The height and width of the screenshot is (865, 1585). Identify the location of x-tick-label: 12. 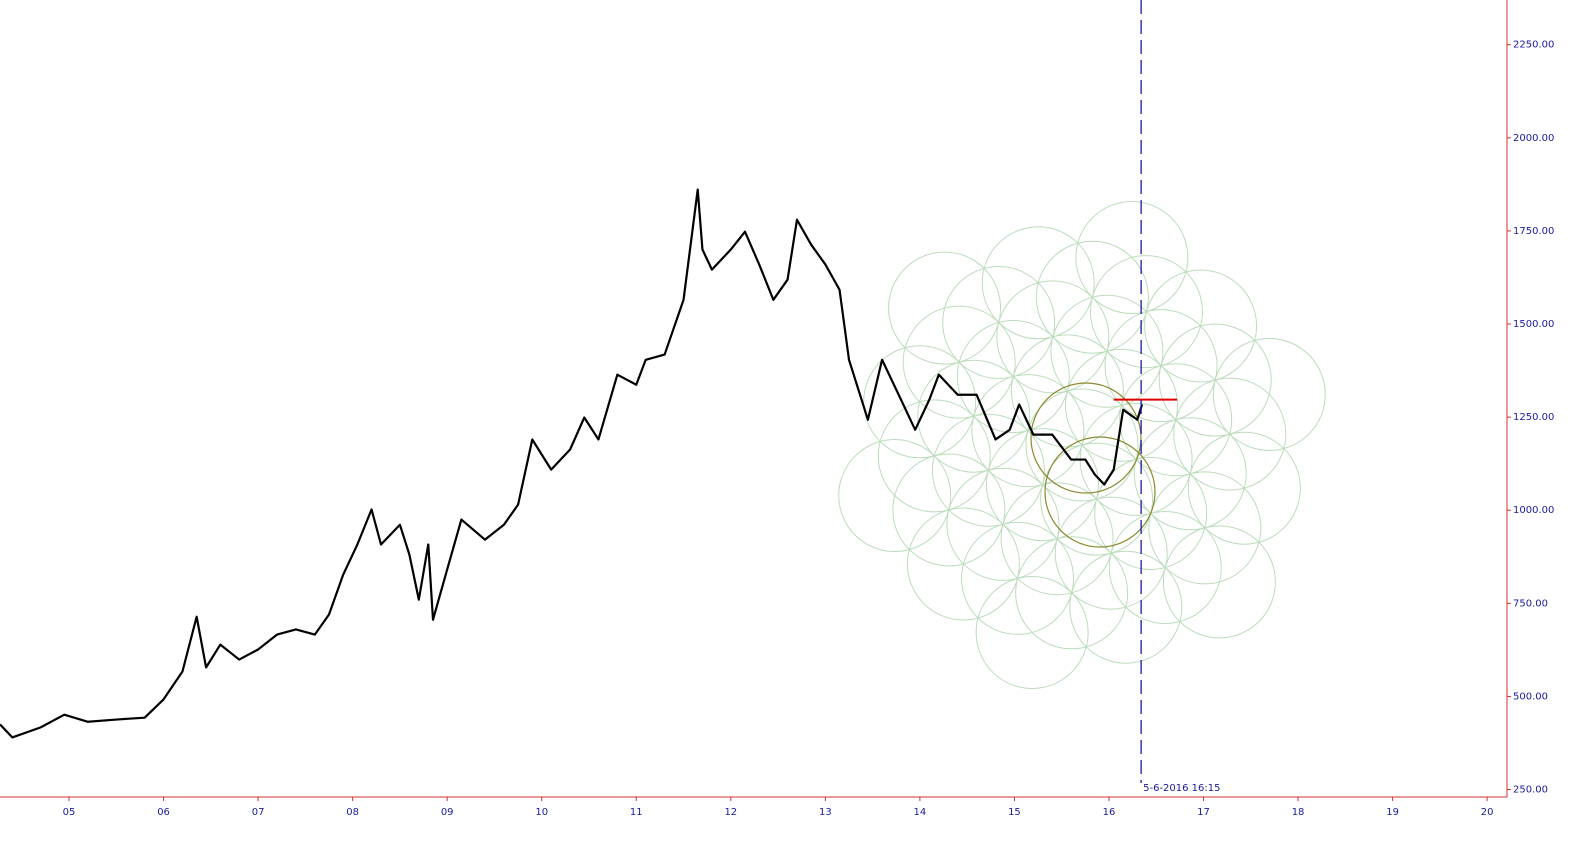
(730, 812).